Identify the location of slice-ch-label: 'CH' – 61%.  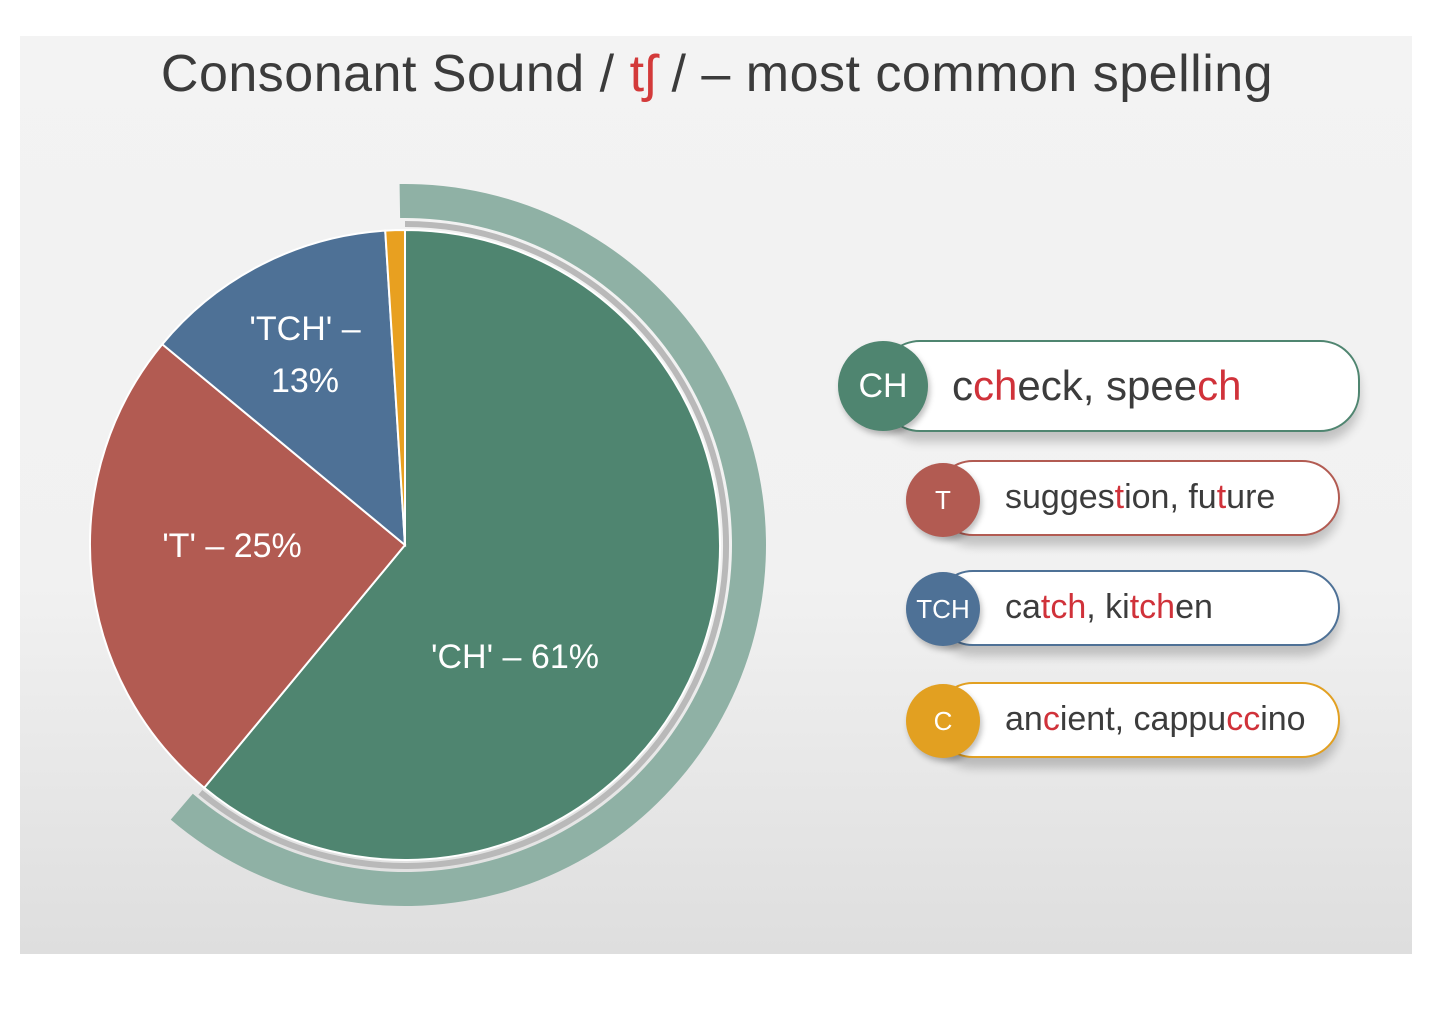
(515, 657).